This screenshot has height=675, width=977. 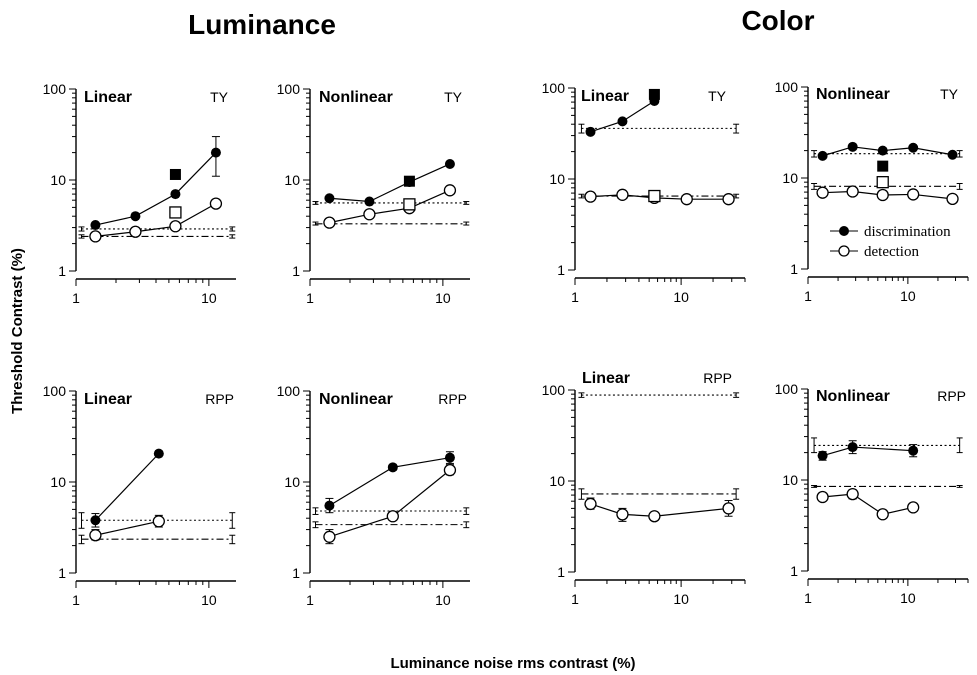 I want to click on panel-luminance-linear-ty: 1 10 100 1 10 Linear TY, so click(x=139, y=193).